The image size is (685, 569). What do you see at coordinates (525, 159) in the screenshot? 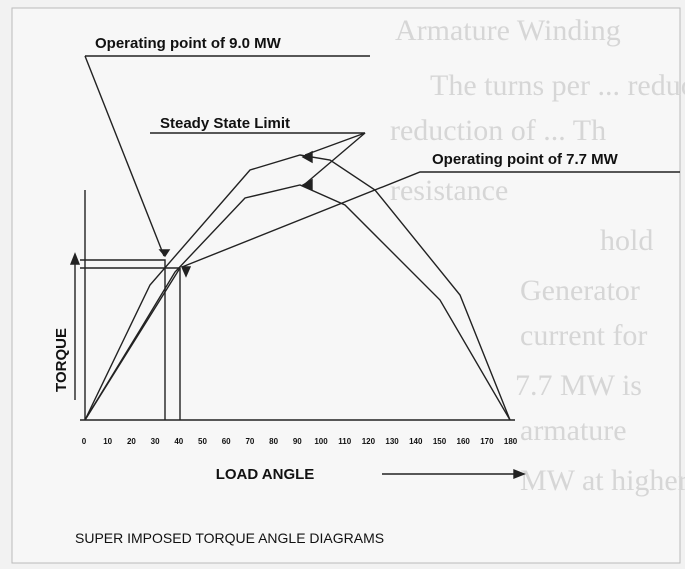
I see `annotation: Operating point of 7.7 MW` at bounding box center [525, 159].